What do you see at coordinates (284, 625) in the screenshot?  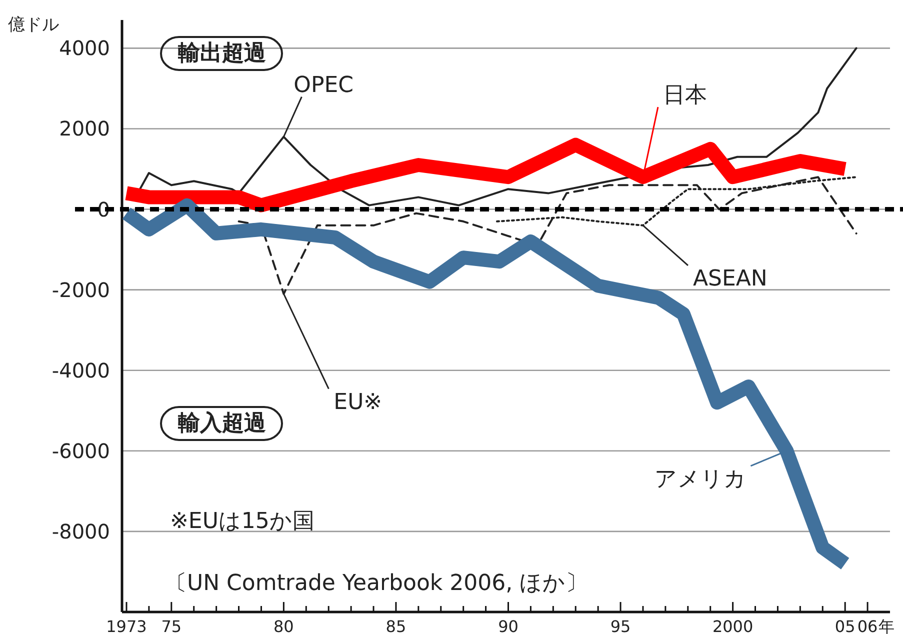 I see `x-tick-label: 80` at bounding box center [284, 625].